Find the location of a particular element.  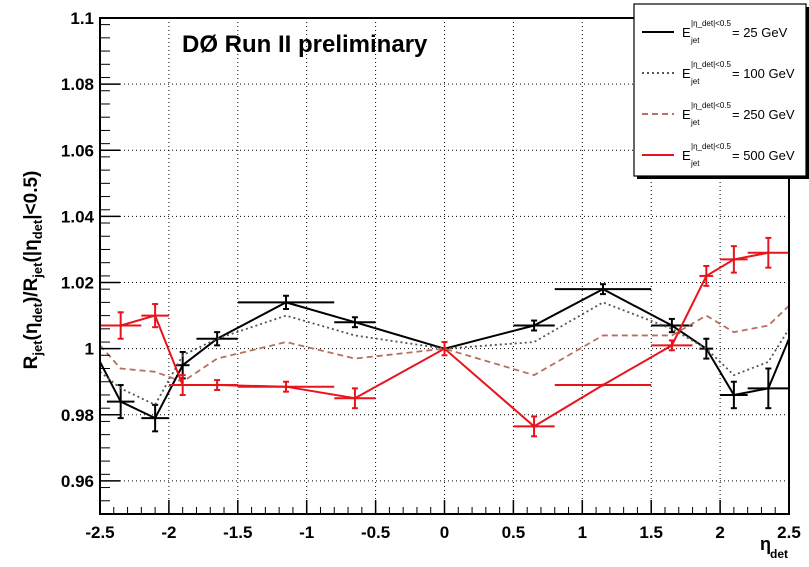

y-tick-label: 1 is located at coordinates (89, 349).